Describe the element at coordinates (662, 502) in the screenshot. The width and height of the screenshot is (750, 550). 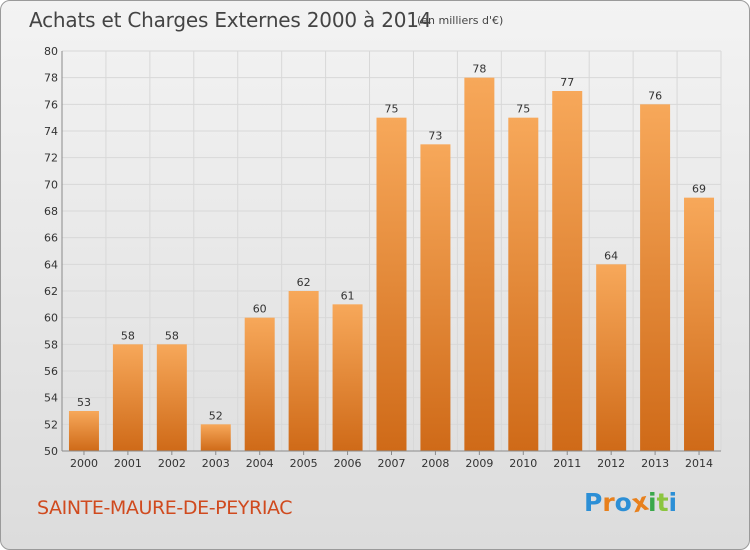
I see `logo-letter: t` at that location.